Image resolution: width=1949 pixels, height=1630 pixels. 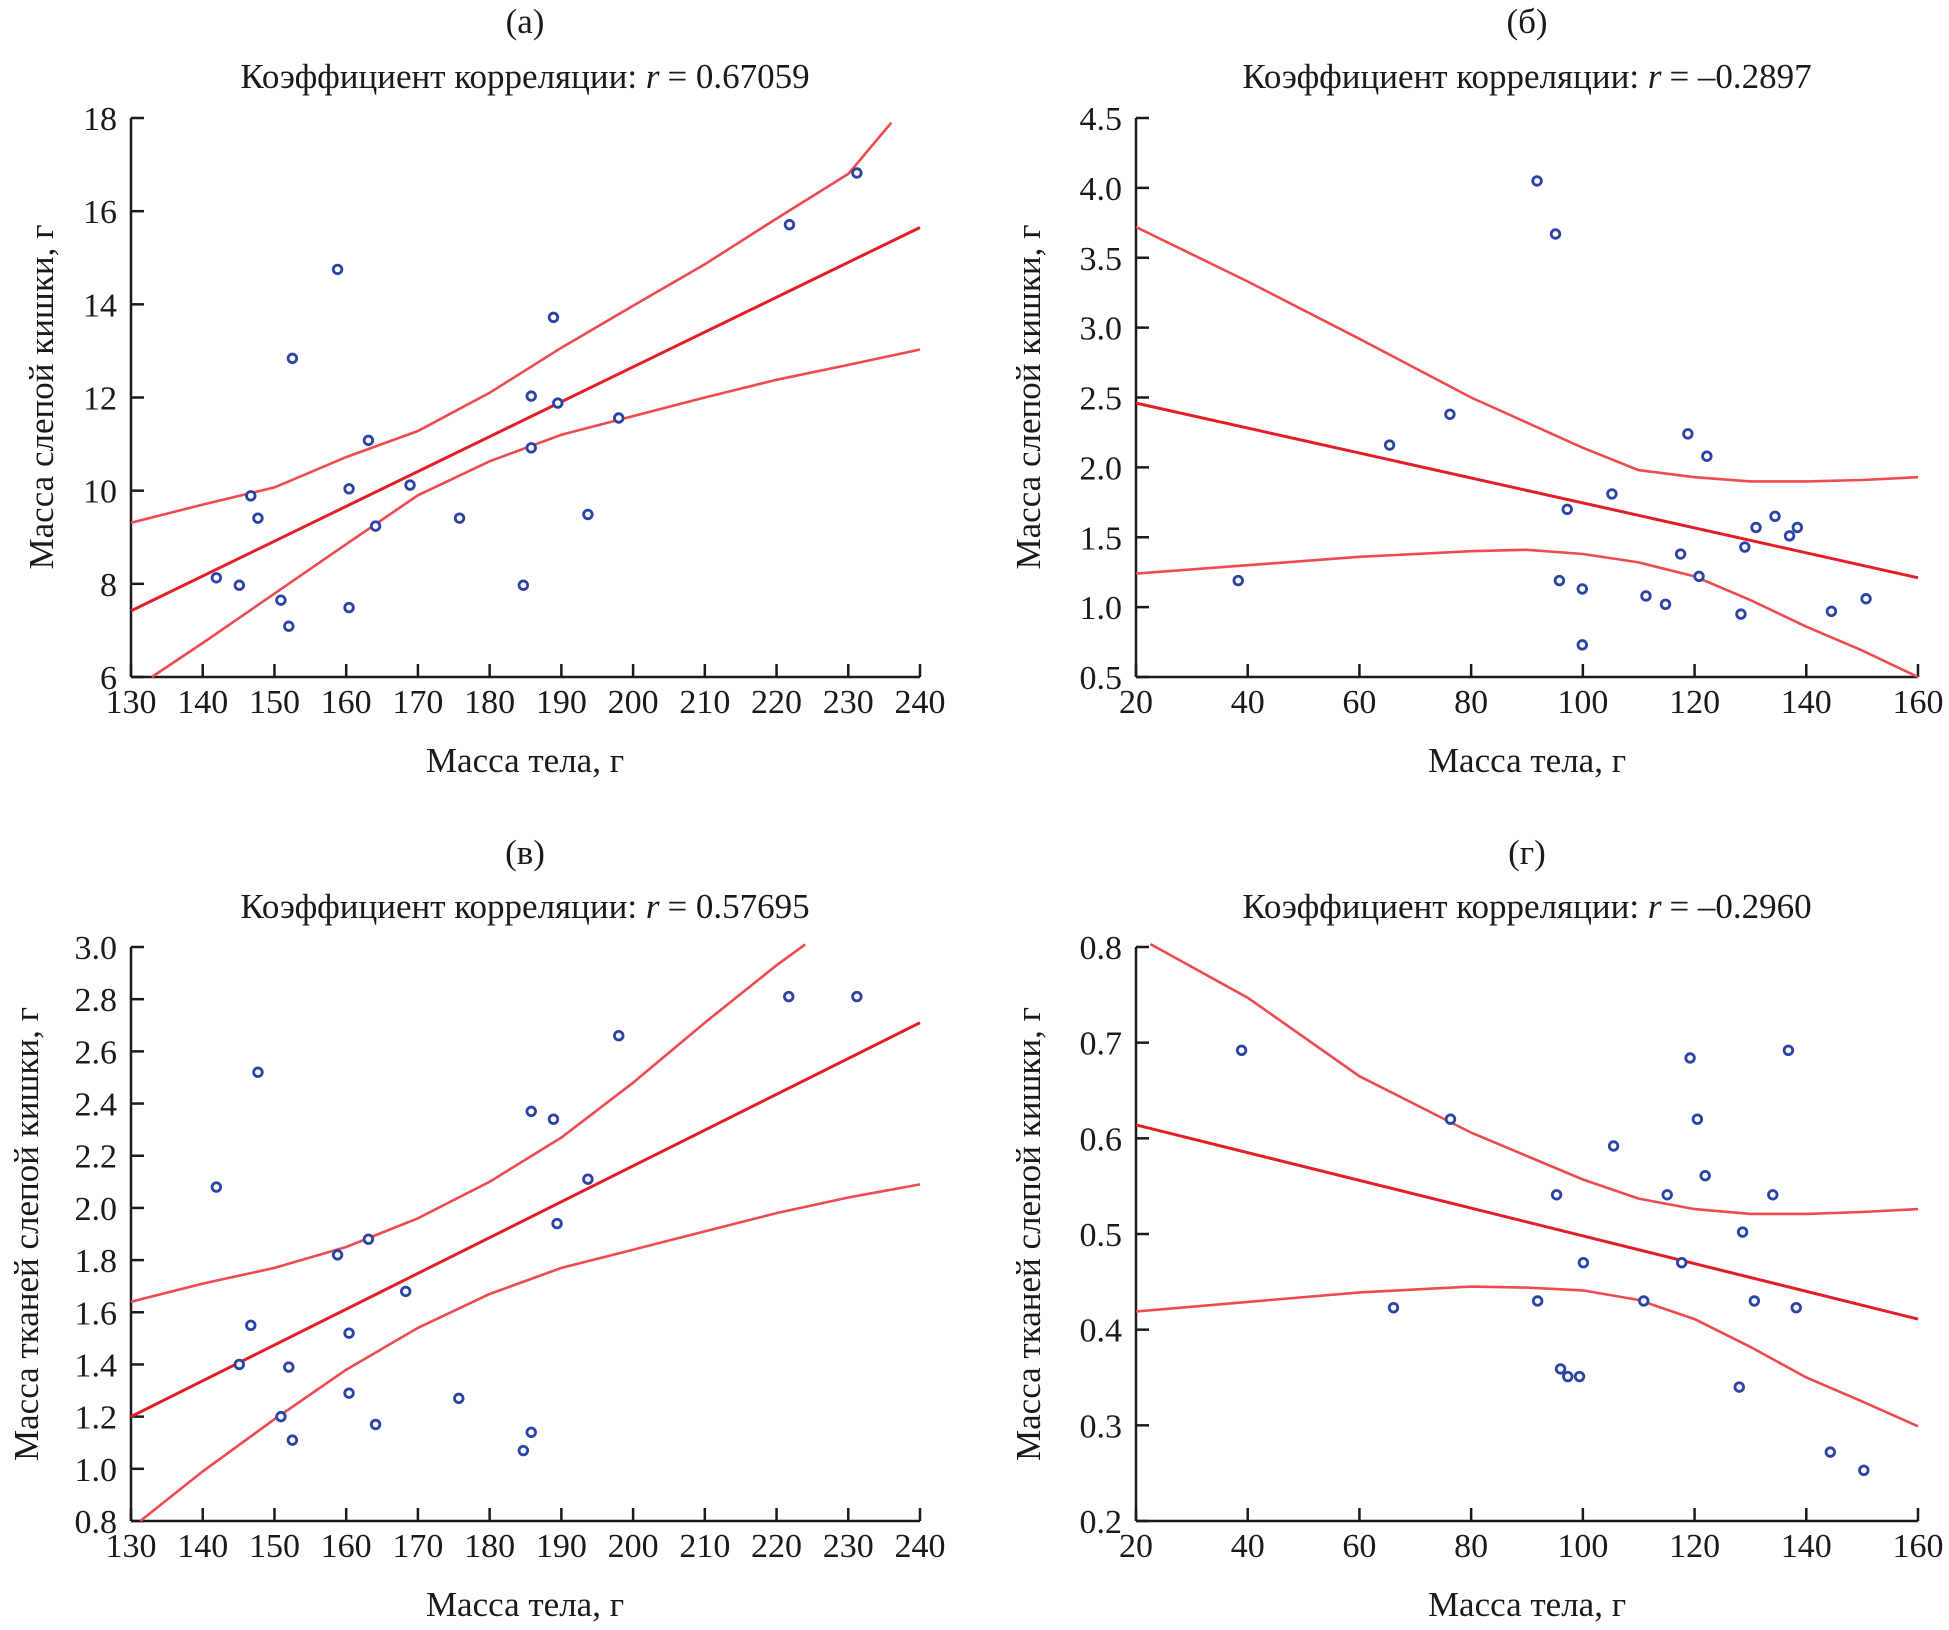 I want to click on chart-title: Коэффициент корреляции: r = –0.2897, so click(x=1526, y=76).